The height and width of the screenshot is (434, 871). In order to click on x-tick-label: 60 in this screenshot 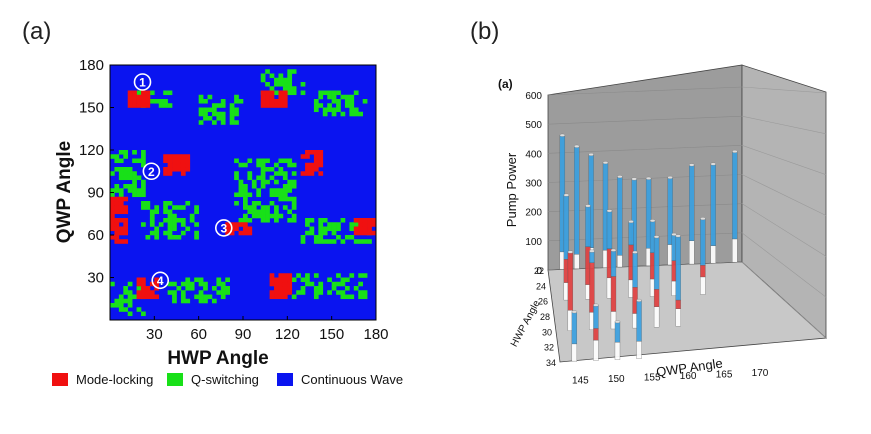, I will do `click(198, 334)`.